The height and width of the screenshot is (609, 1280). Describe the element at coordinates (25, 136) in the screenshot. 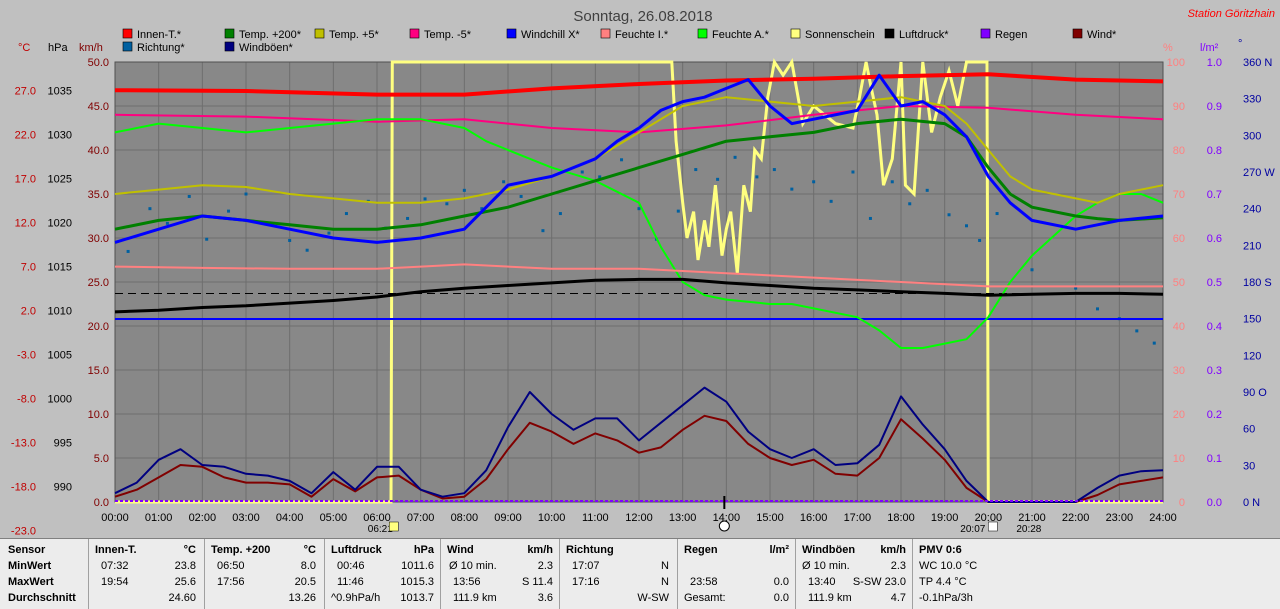

I see `temp-axis-tick-label: 22.0` at that location.